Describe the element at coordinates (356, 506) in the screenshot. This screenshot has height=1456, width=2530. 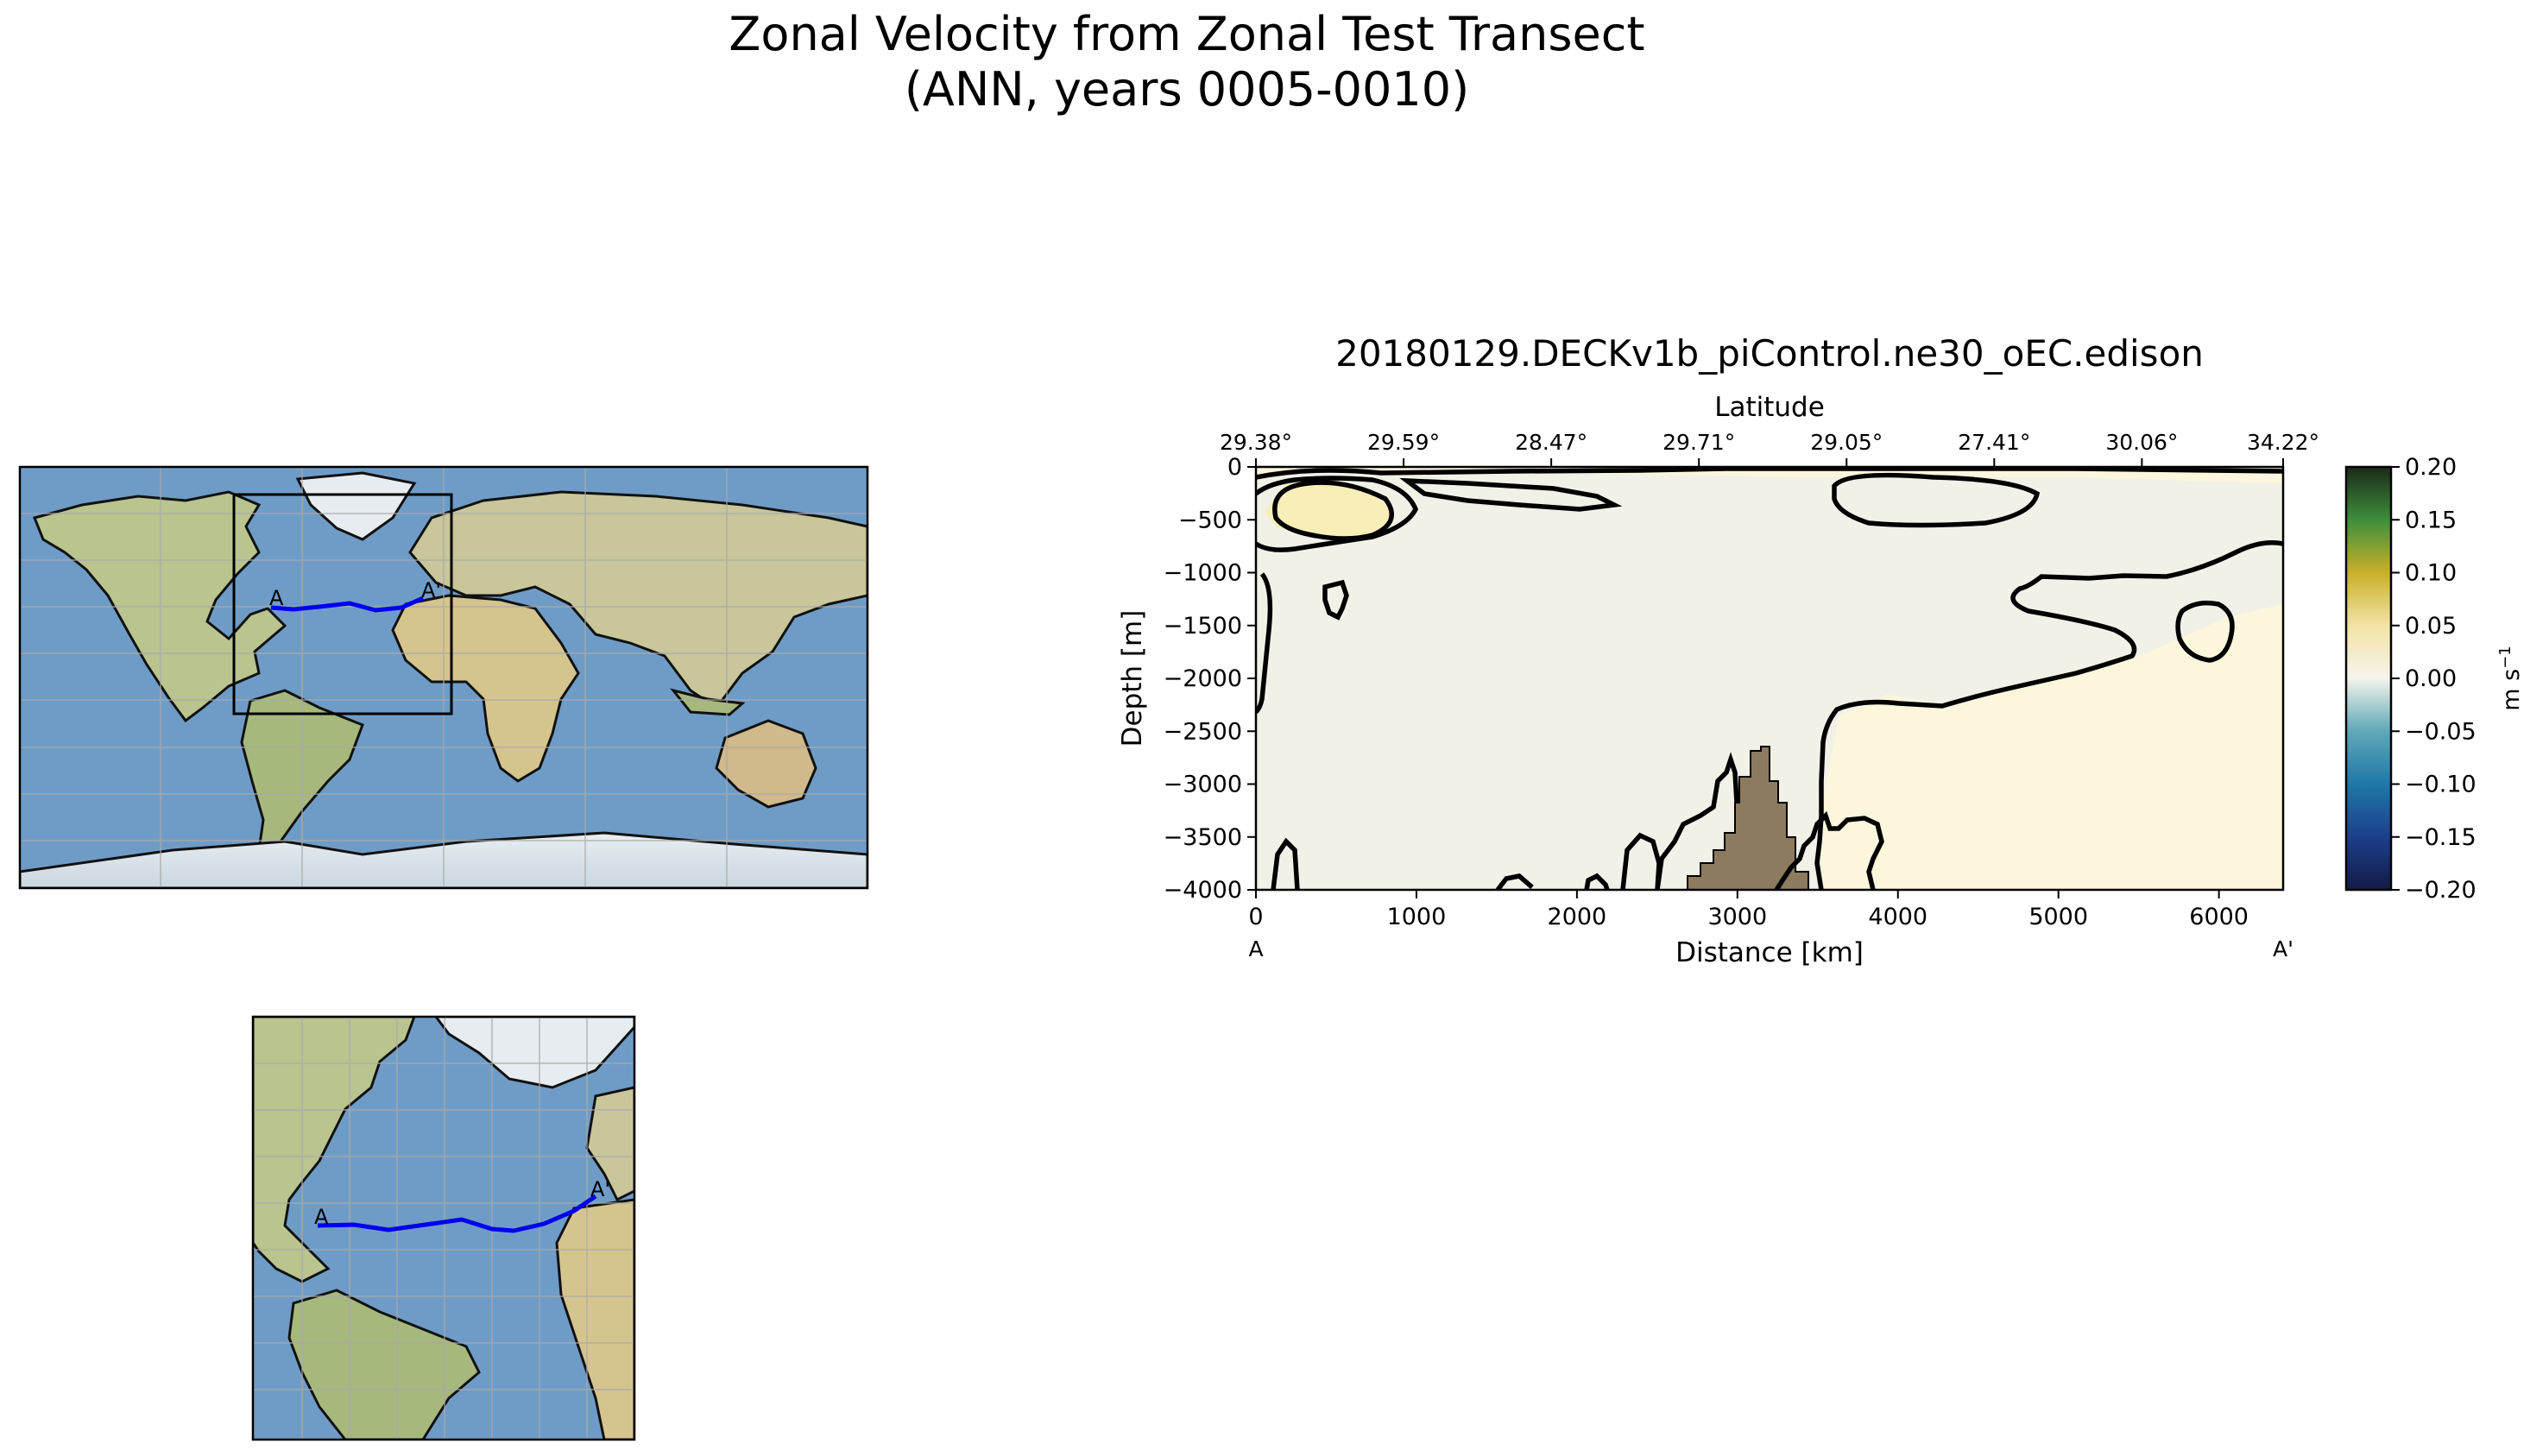
I see `global-land-greenland` at that location.